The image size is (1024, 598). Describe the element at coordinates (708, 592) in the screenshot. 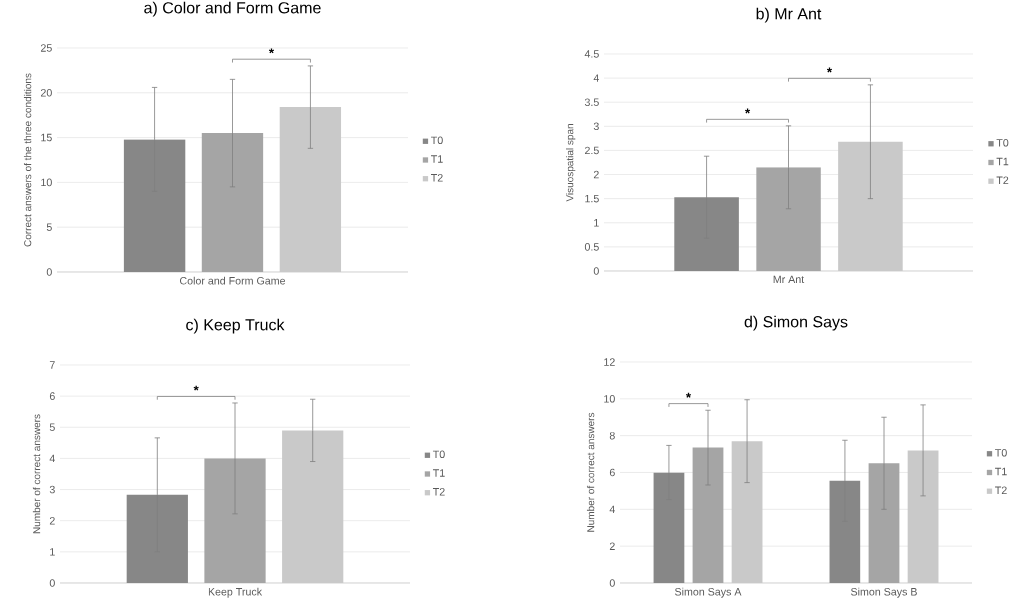

I see `x-tick-label: Simon Says A` at that location.